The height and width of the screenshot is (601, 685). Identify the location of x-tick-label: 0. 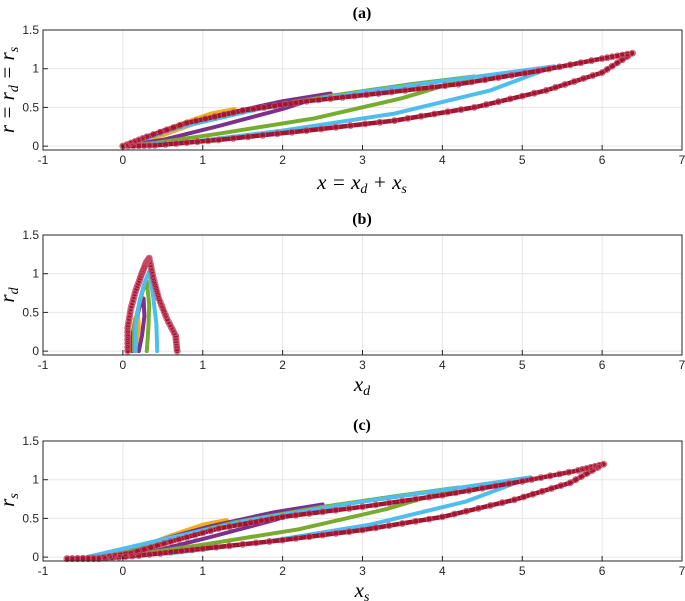
(123, 571).